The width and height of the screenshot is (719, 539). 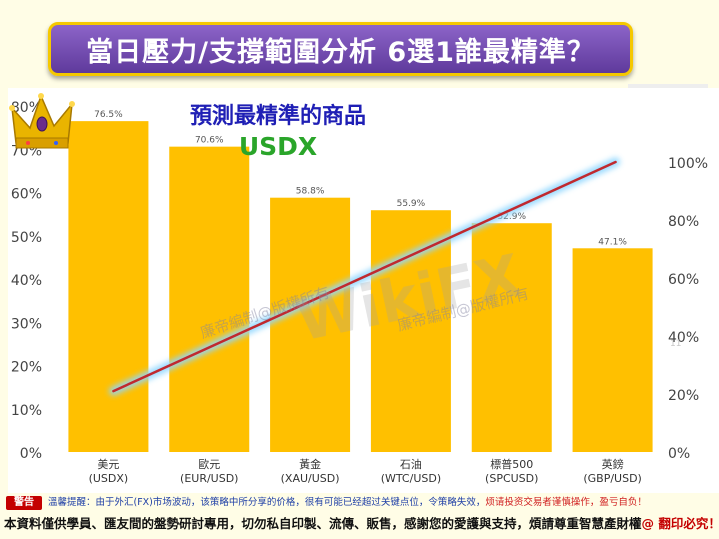 What do you see at coordinates (683, 338) in the screenshot?
I see `y2-tick-label: 40%` at bounding box center [683, 338].